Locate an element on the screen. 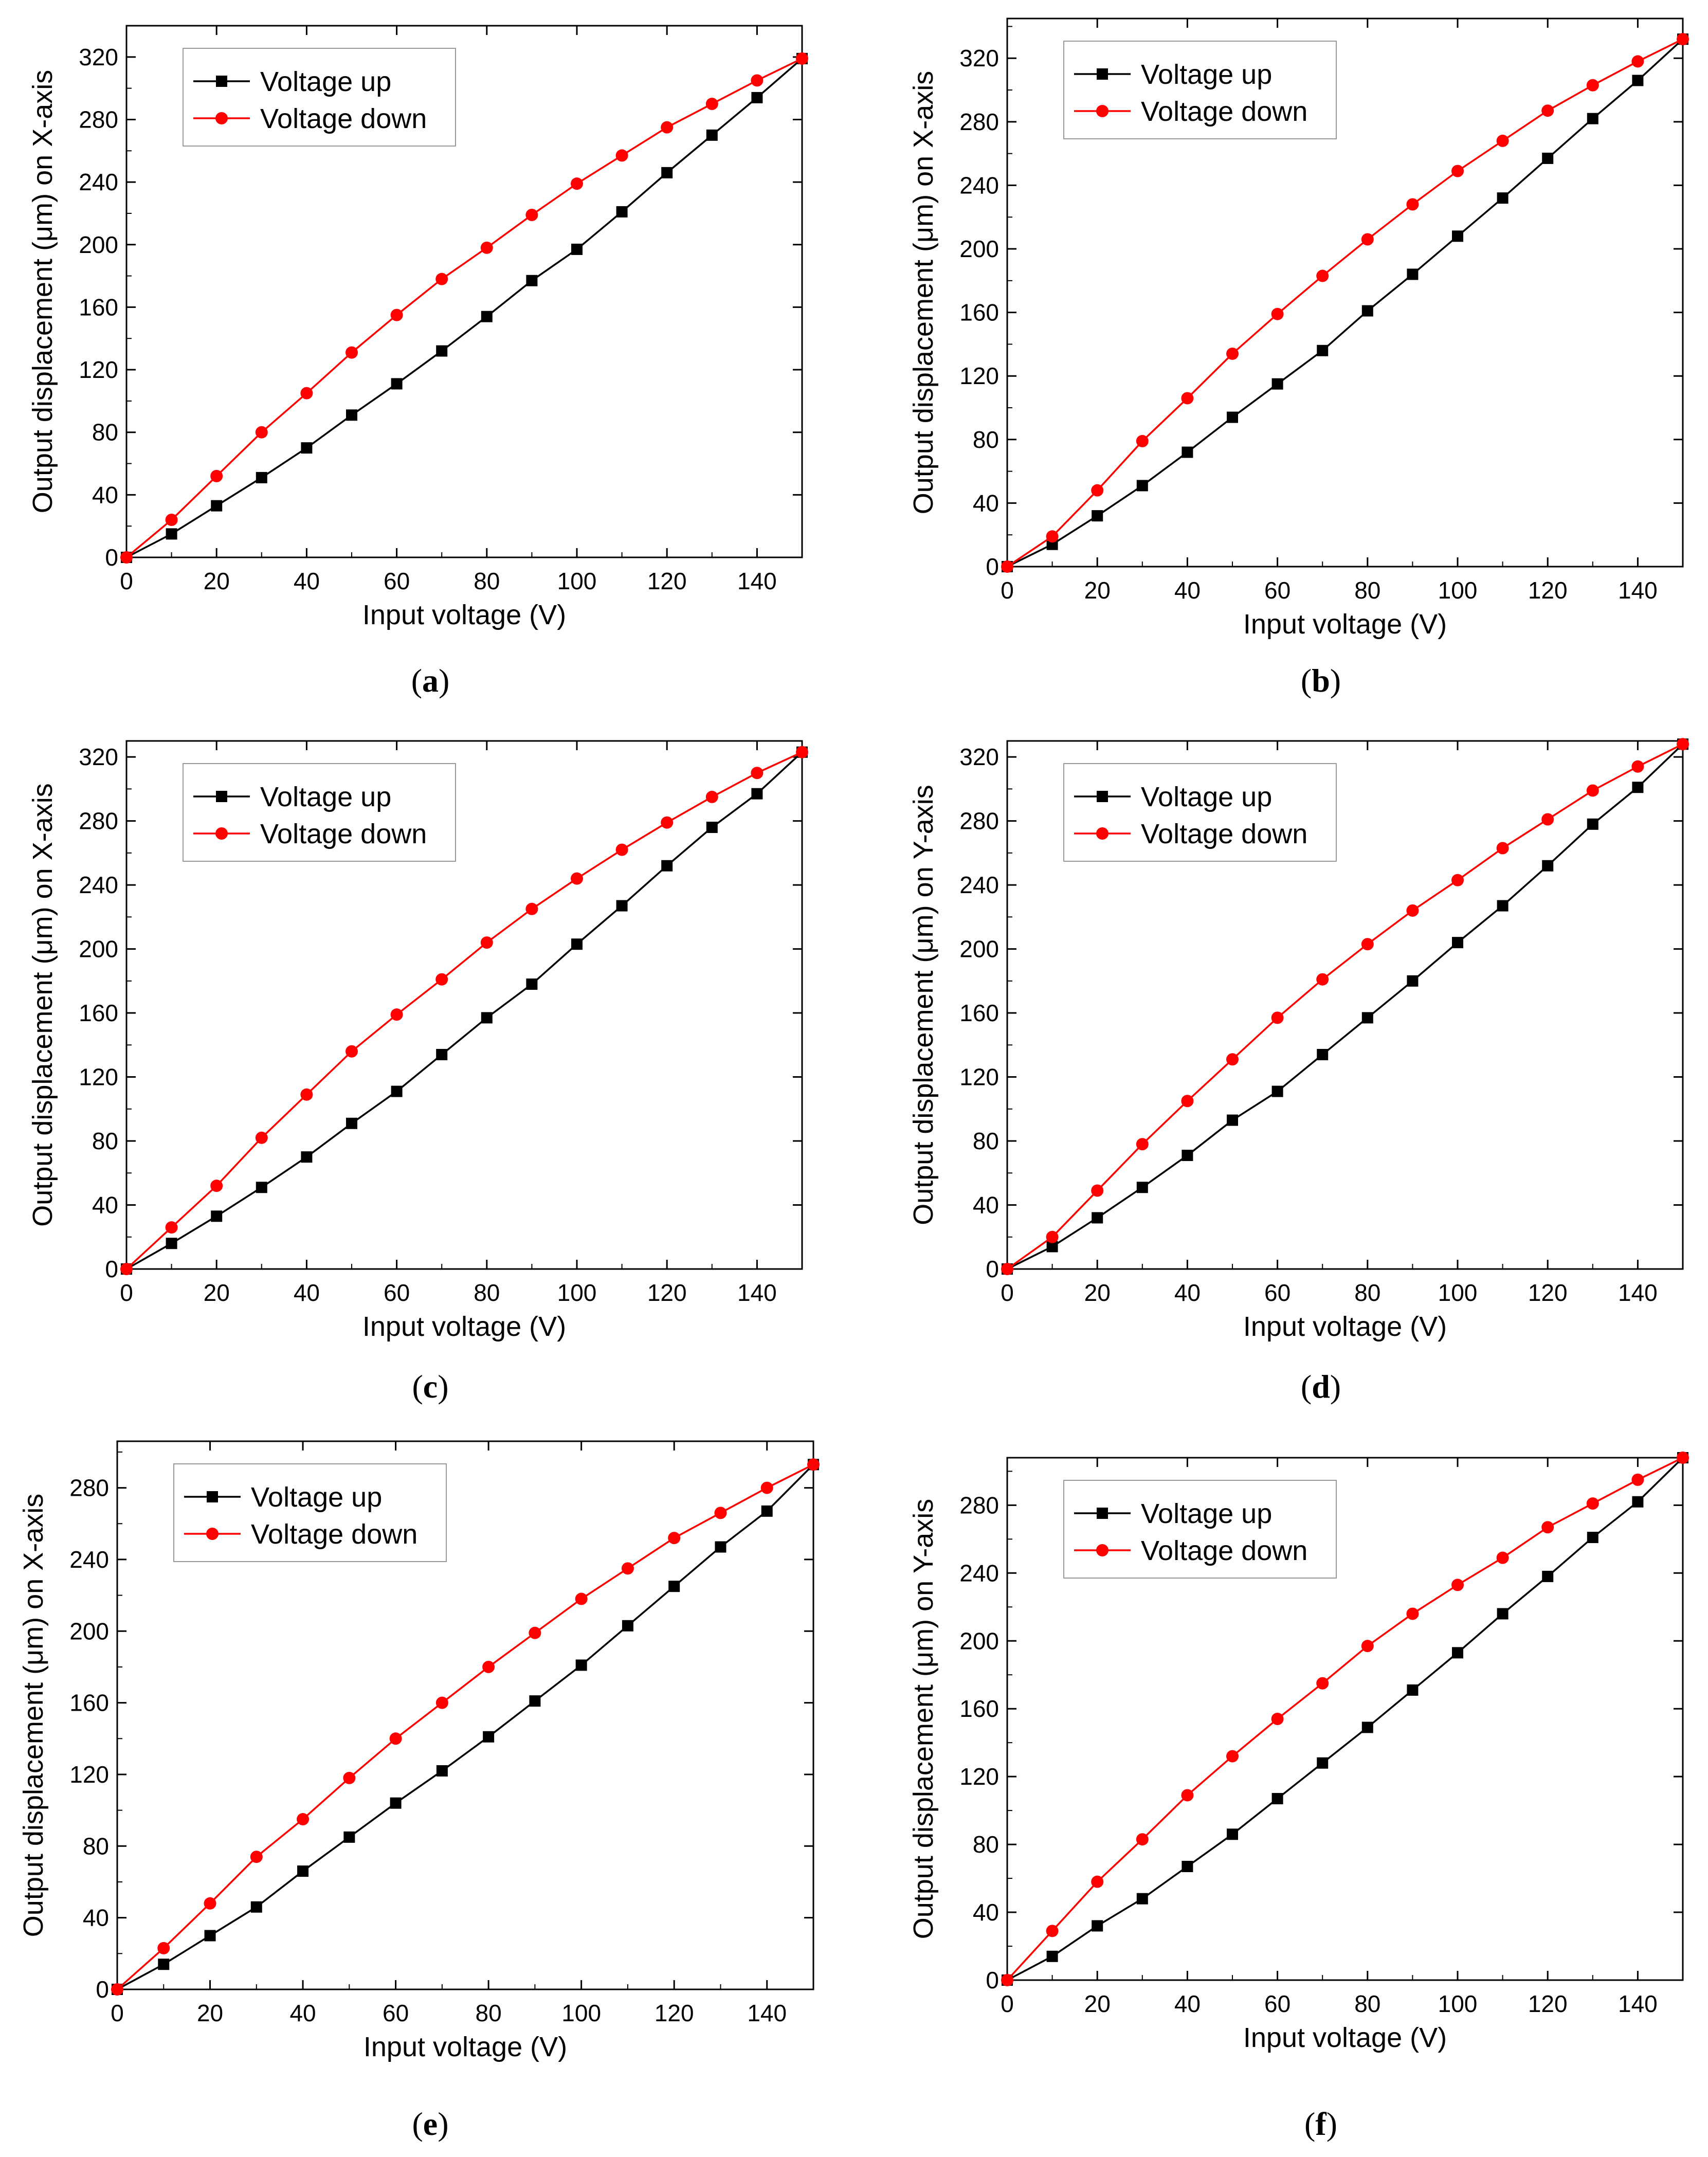 The height and width of the screenshot is (2157, 1708). legend-entry: Voltage up is located at coordinates (1207, 797).